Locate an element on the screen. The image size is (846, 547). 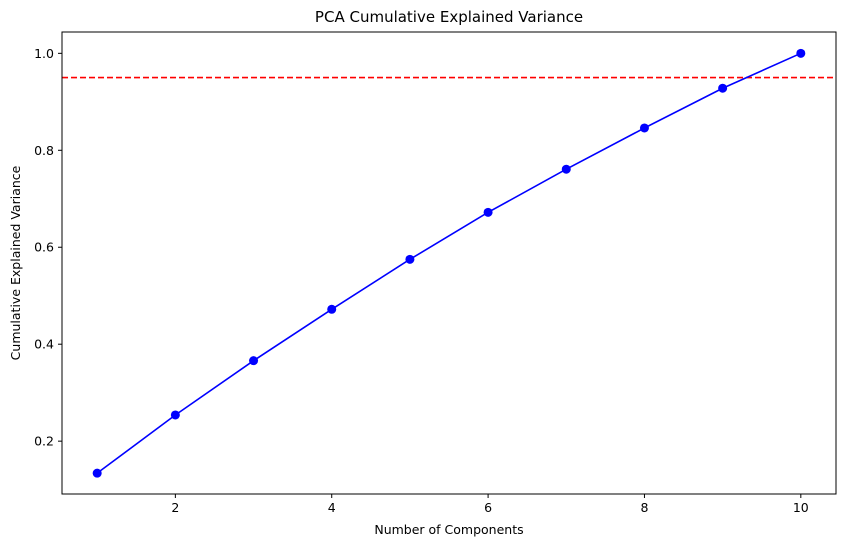
y-axis-label: Cumulative Explained Variance is located at coordinates (15, 262).